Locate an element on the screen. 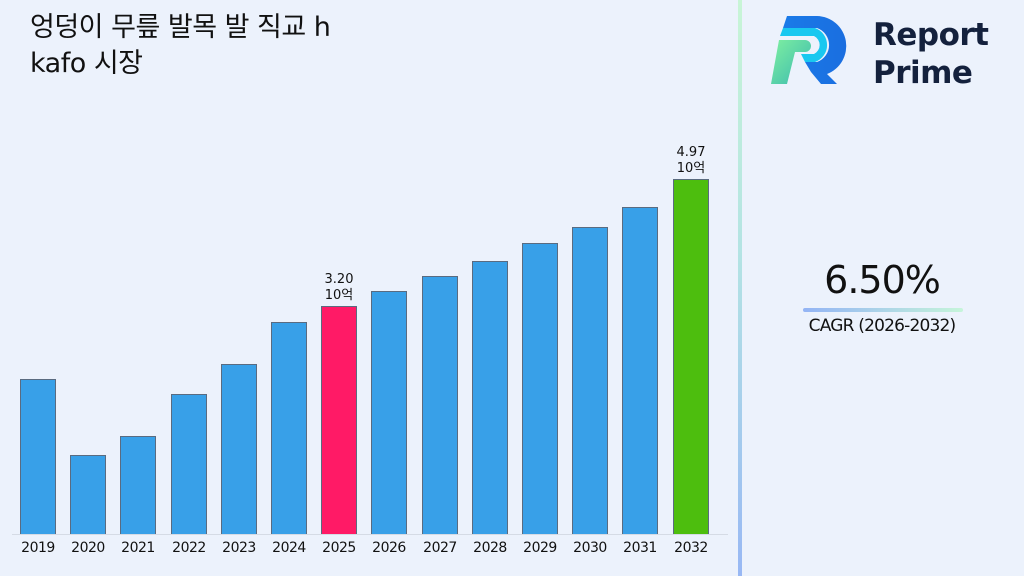 The height and width of the screenshot is (576, 1024). panel-divider is located at coordinates (740, 288).